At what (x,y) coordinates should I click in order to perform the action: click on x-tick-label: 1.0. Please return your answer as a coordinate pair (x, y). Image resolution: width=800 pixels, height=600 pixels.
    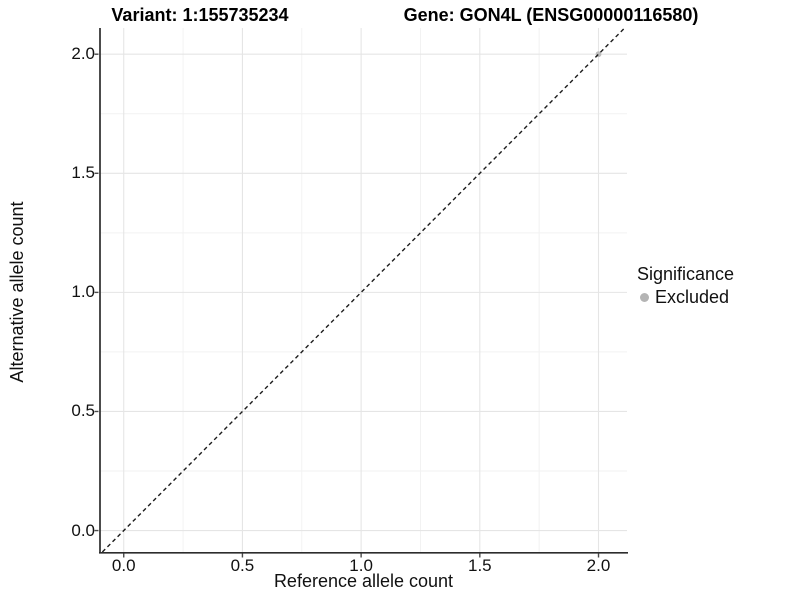
    Looking at the image, I should click on (361, 565).